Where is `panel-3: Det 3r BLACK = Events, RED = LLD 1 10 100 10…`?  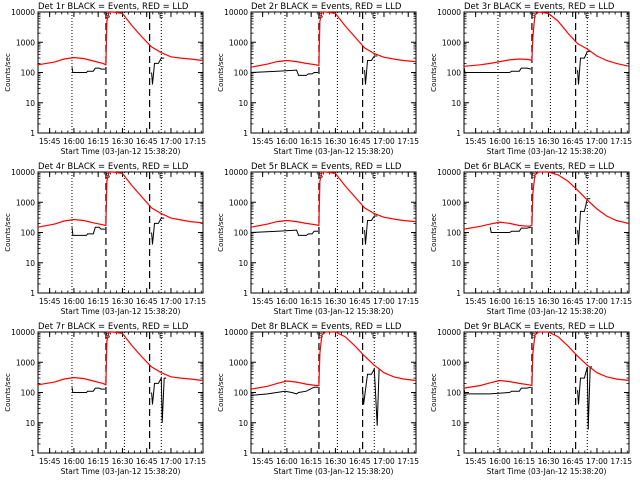 panel-3: Det 3r BLACK = Events, RED = LLD 1 10 100 10… is located at coordinates (531, 79).